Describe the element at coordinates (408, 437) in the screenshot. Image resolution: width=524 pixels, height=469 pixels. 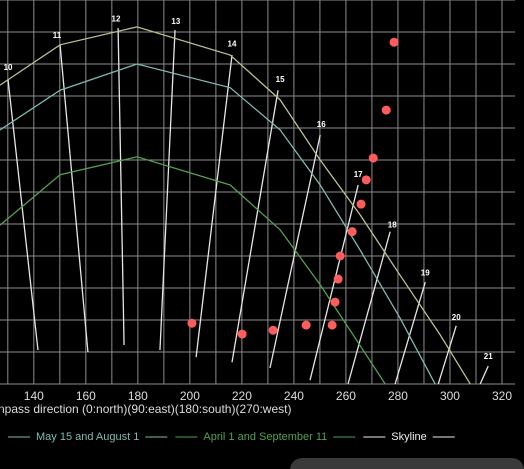
I see `legend-label: Skyline` at that location.